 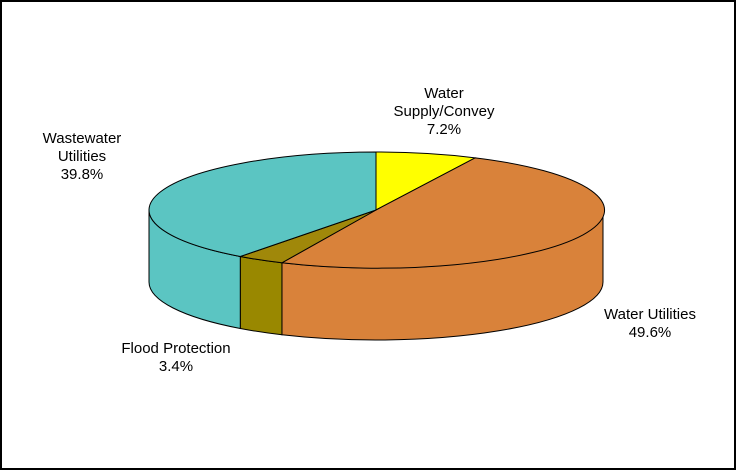 I want to click on slice-name-label: Water Utilities, so click(x=650, y=314).